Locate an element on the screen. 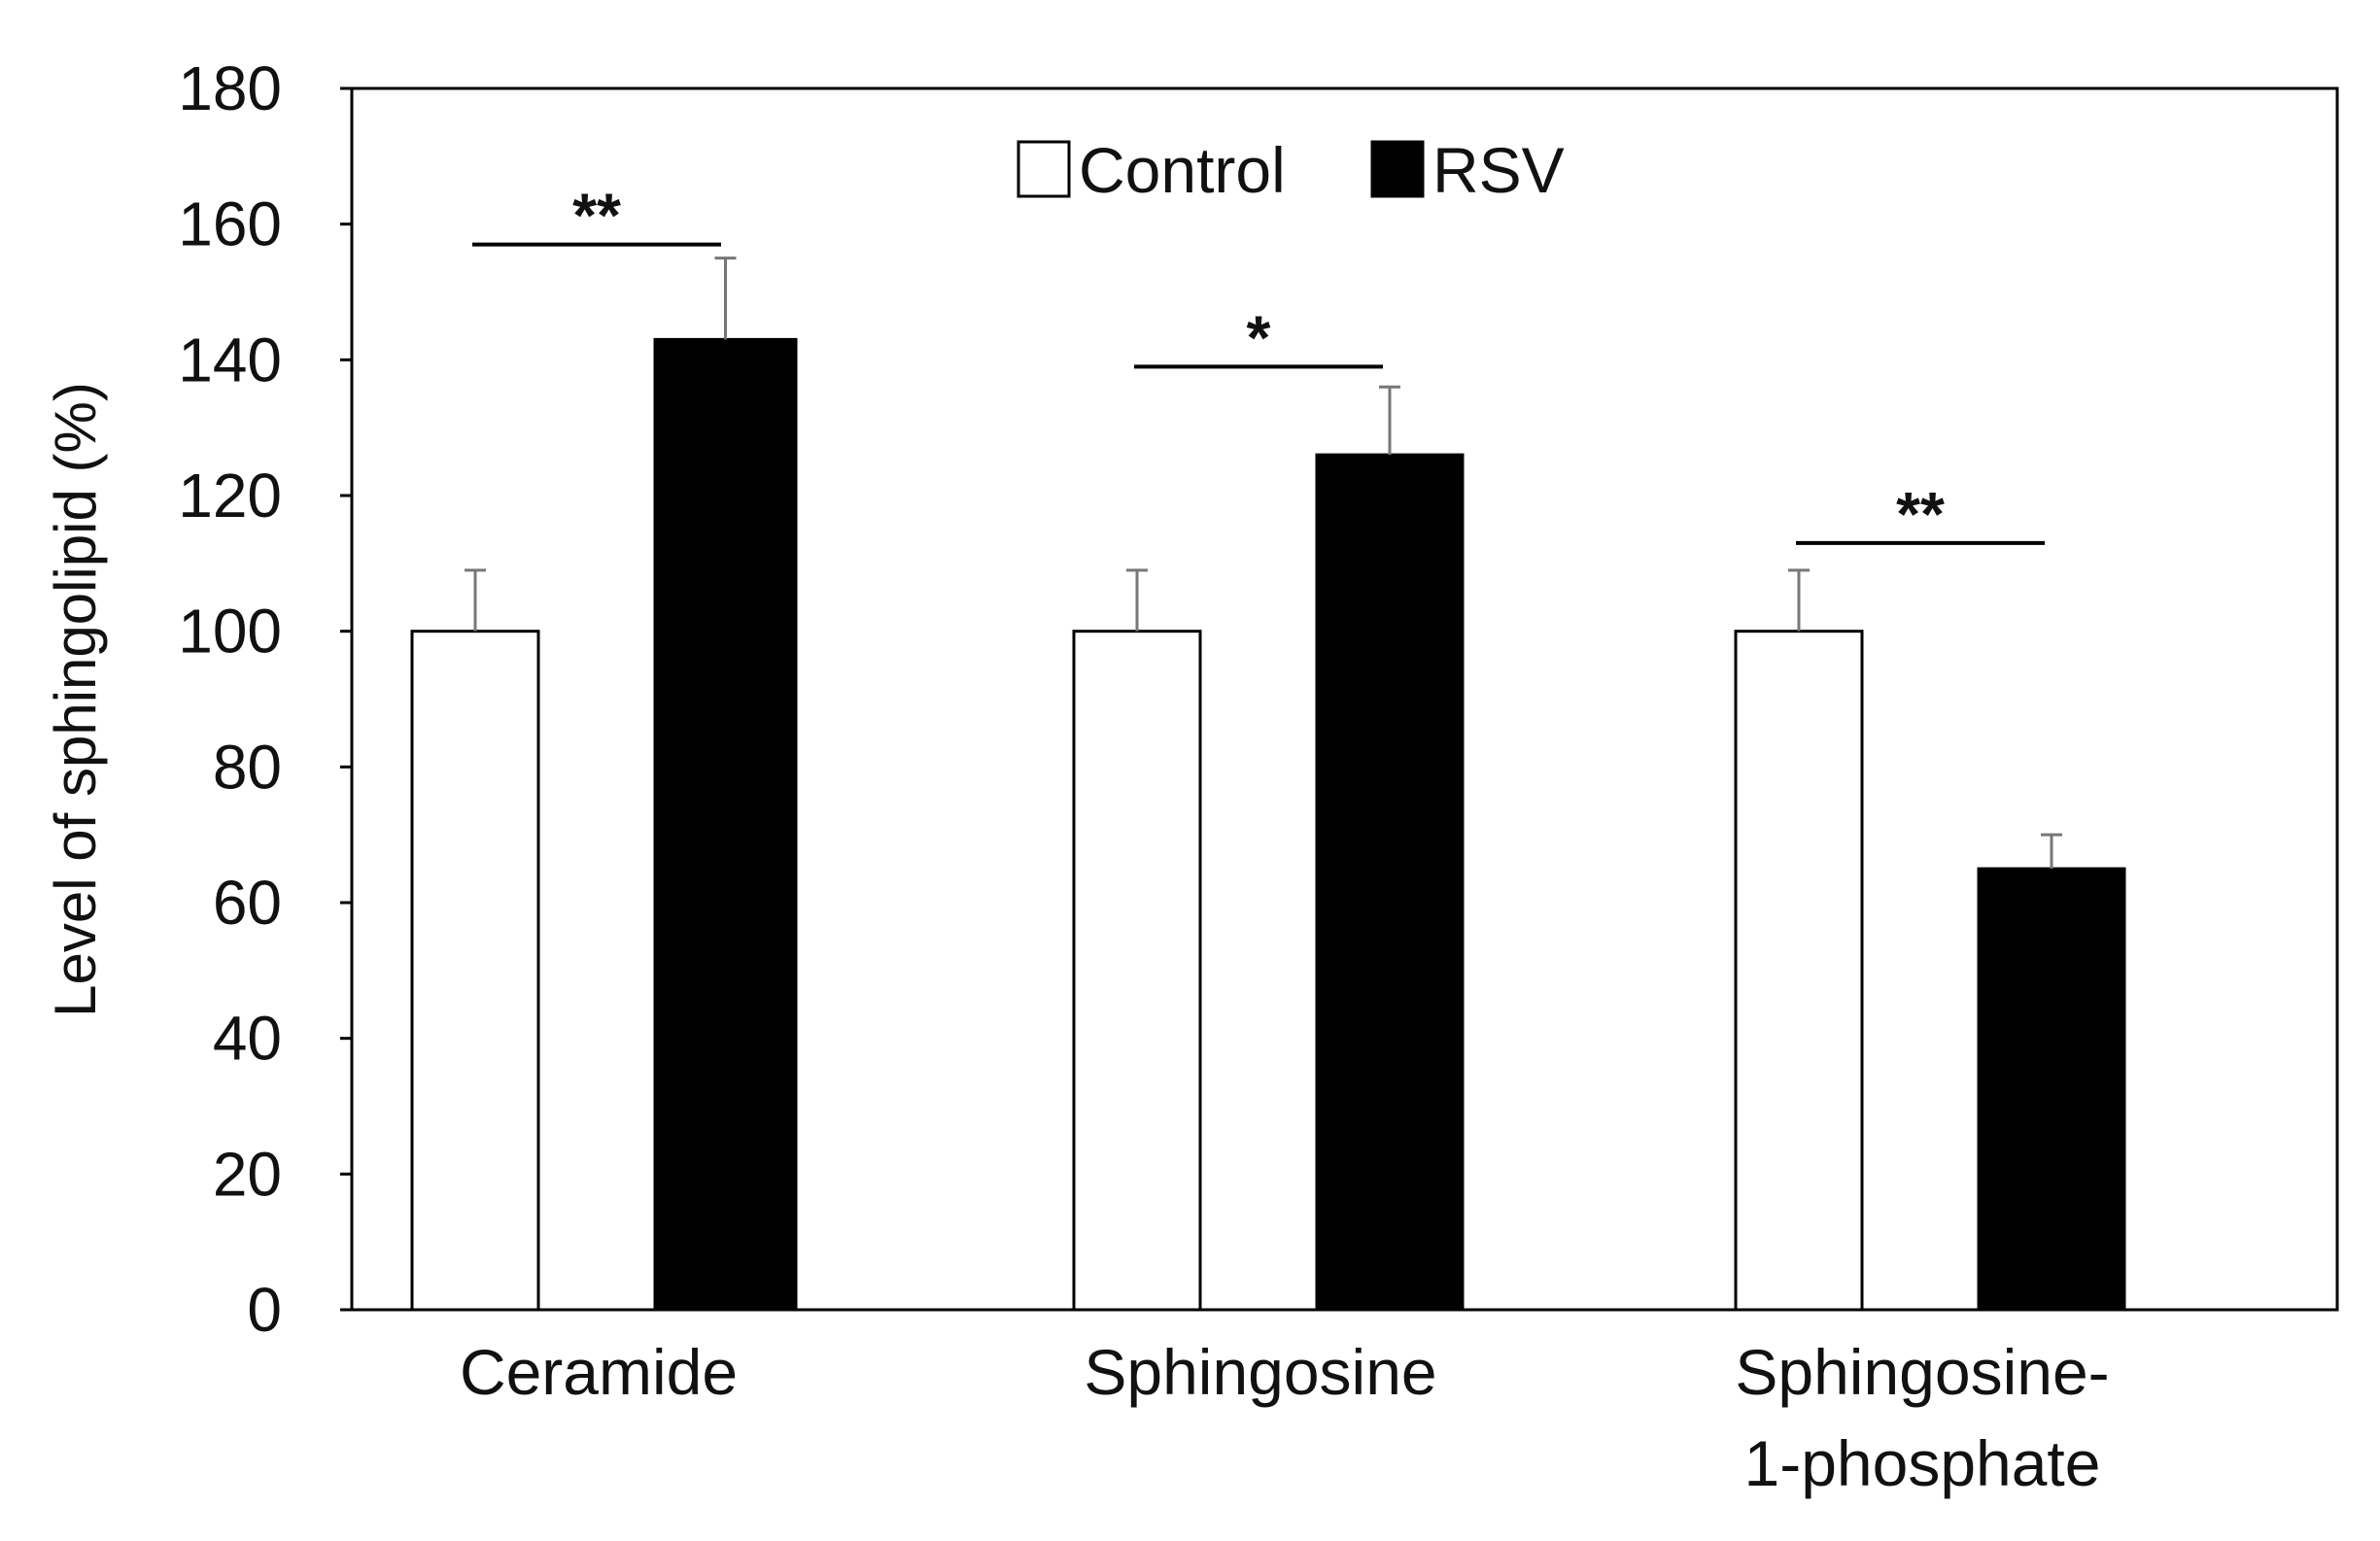 This screenshot has height=1541, width=2380. y-tick-label: 120 is located at coordinates (230, 496).